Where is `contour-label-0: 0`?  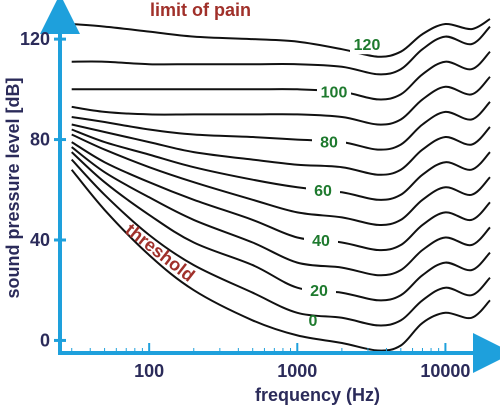
contour-label-0: 0 is located at coordinates (313, 321).